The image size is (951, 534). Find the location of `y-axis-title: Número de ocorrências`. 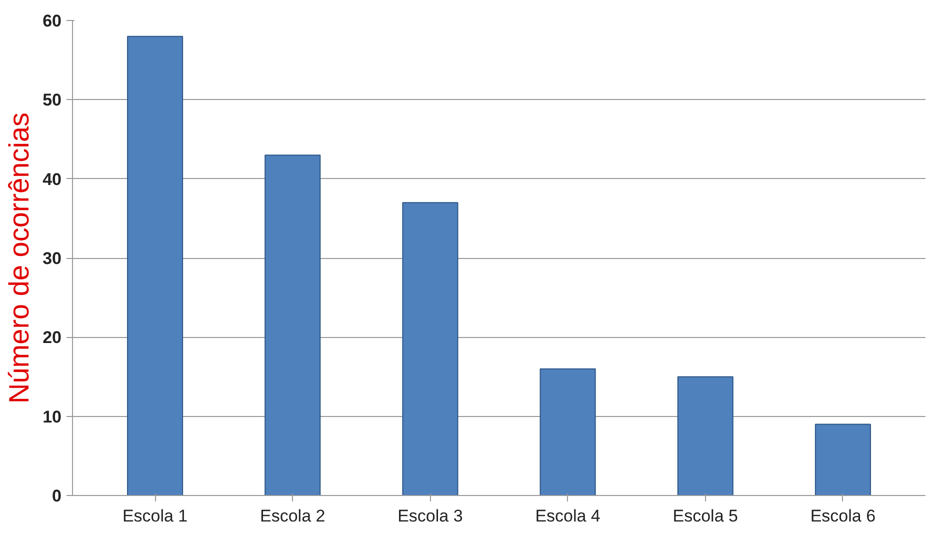

y-axis-title: Número de ocorrências is located at coordinates (19, 258).